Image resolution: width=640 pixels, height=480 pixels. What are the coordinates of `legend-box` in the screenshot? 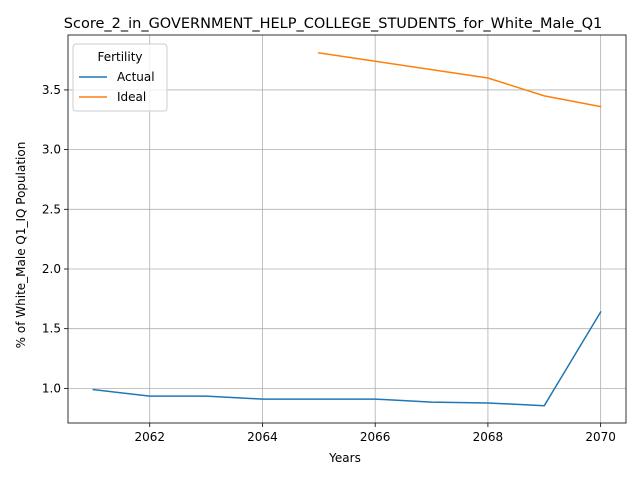 It's located at (120, 77).